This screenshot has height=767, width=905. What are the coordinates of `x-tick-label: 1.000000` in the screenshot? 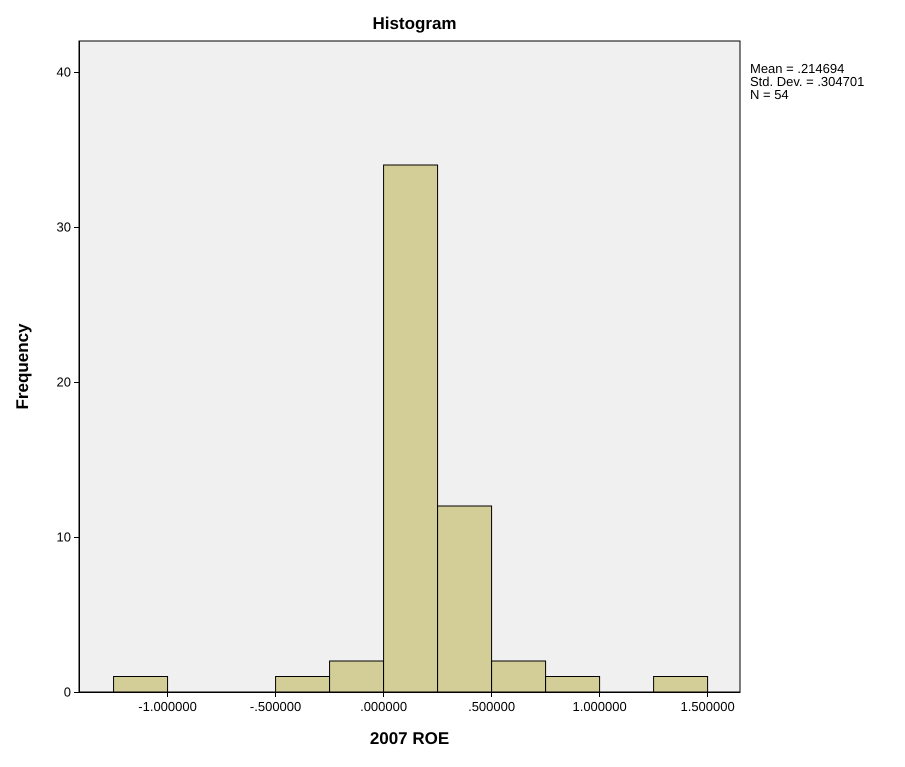 It's located at (599, 706).